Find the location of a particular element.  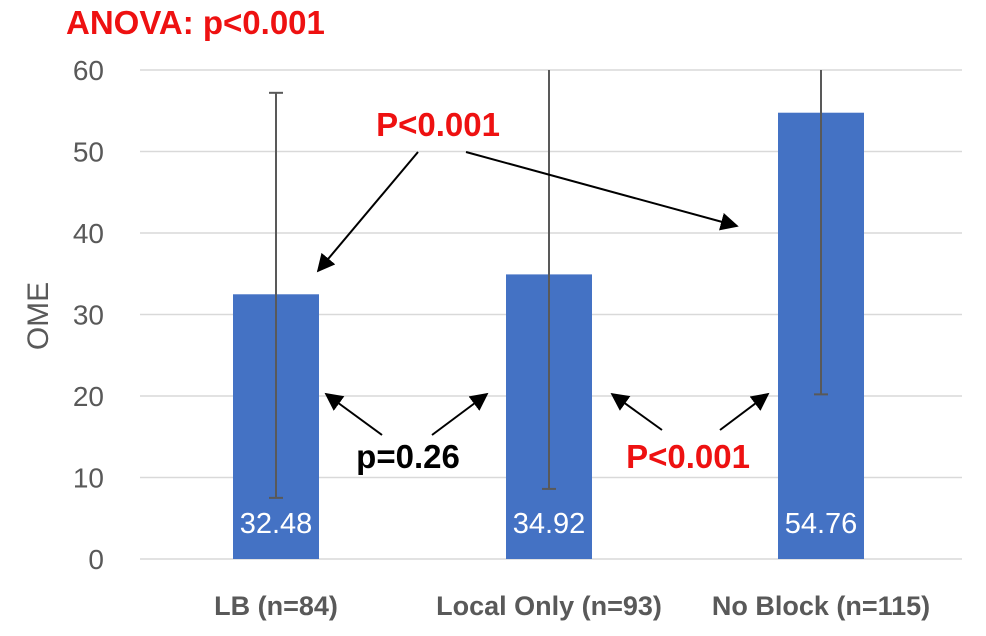

arrow-p026-to-local is located at coordinates (460, 414).